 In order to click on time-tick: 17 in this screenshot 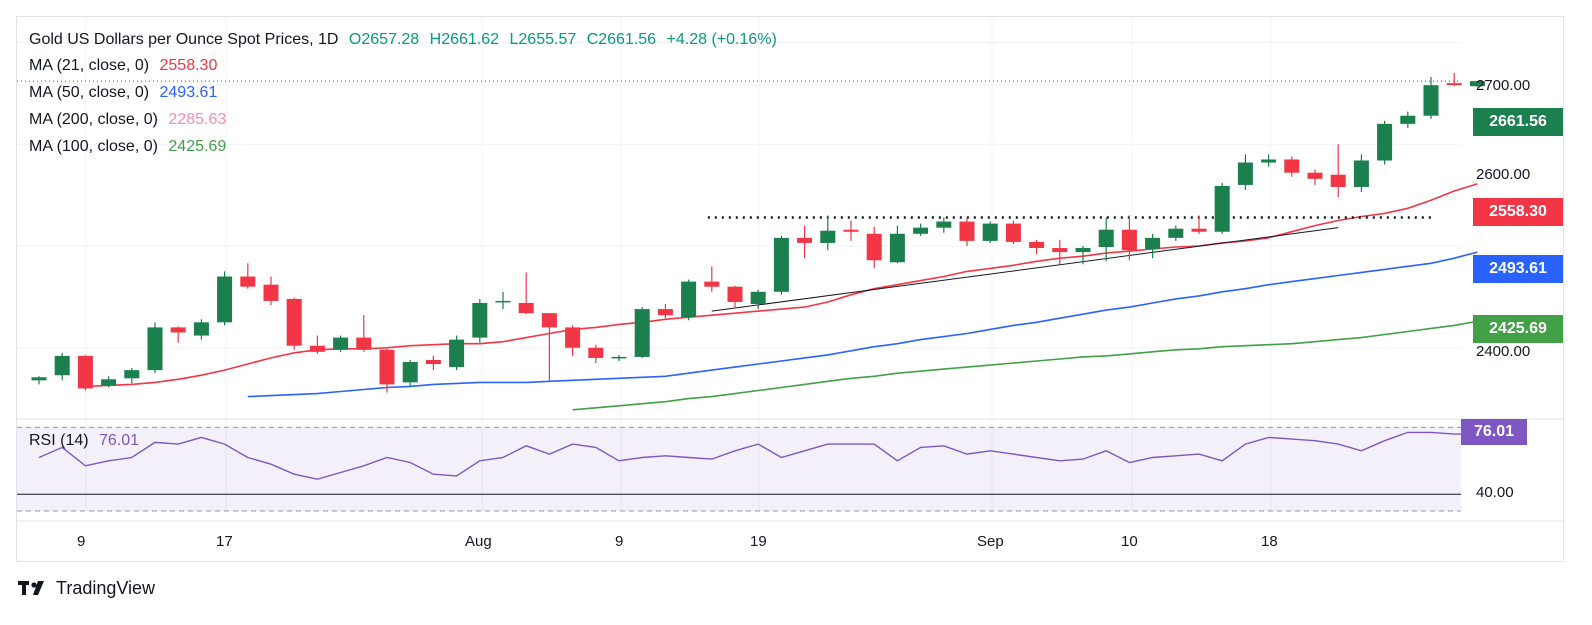, I will do `click(224, 541)`.